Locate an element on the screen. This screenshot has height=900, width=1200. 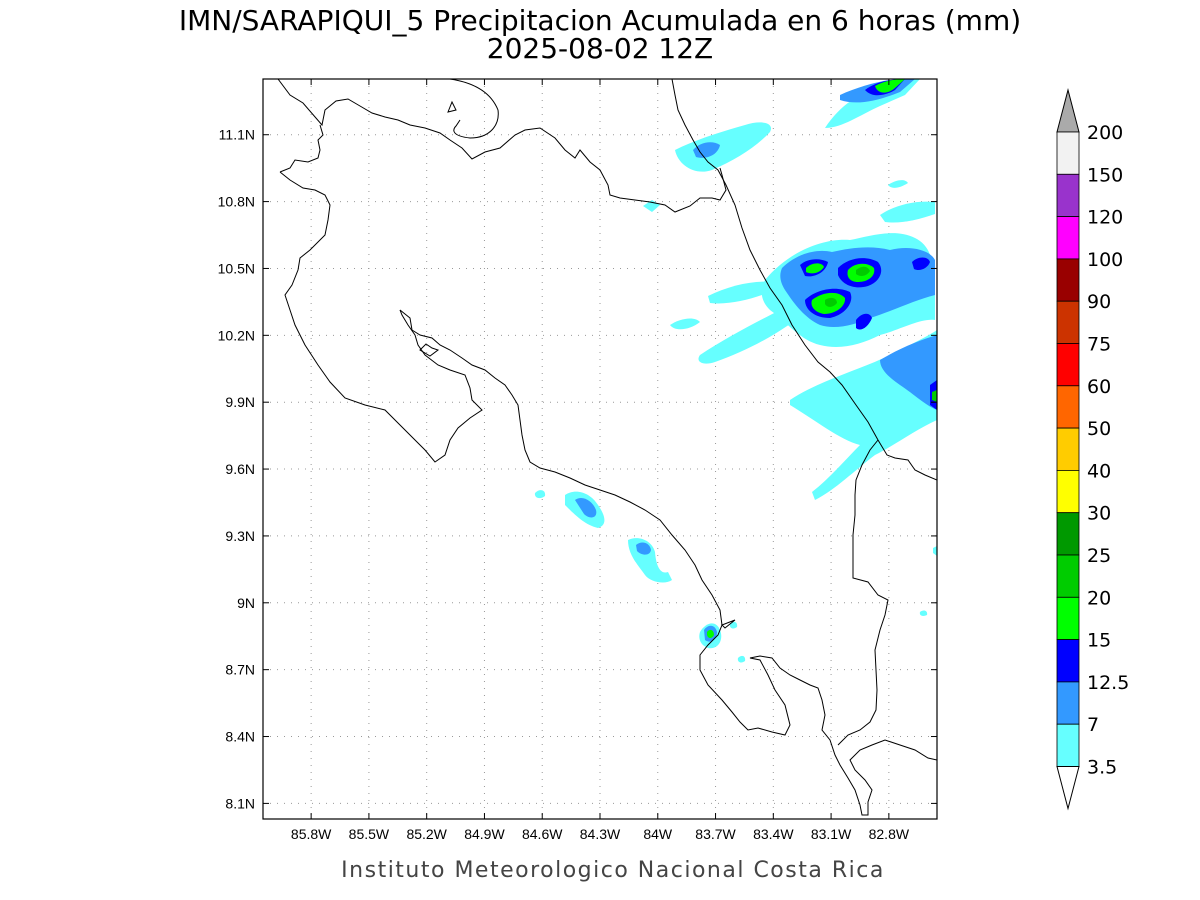
map-title-line2: 2025-08-02 12Z is located at coordinates (600, 48).